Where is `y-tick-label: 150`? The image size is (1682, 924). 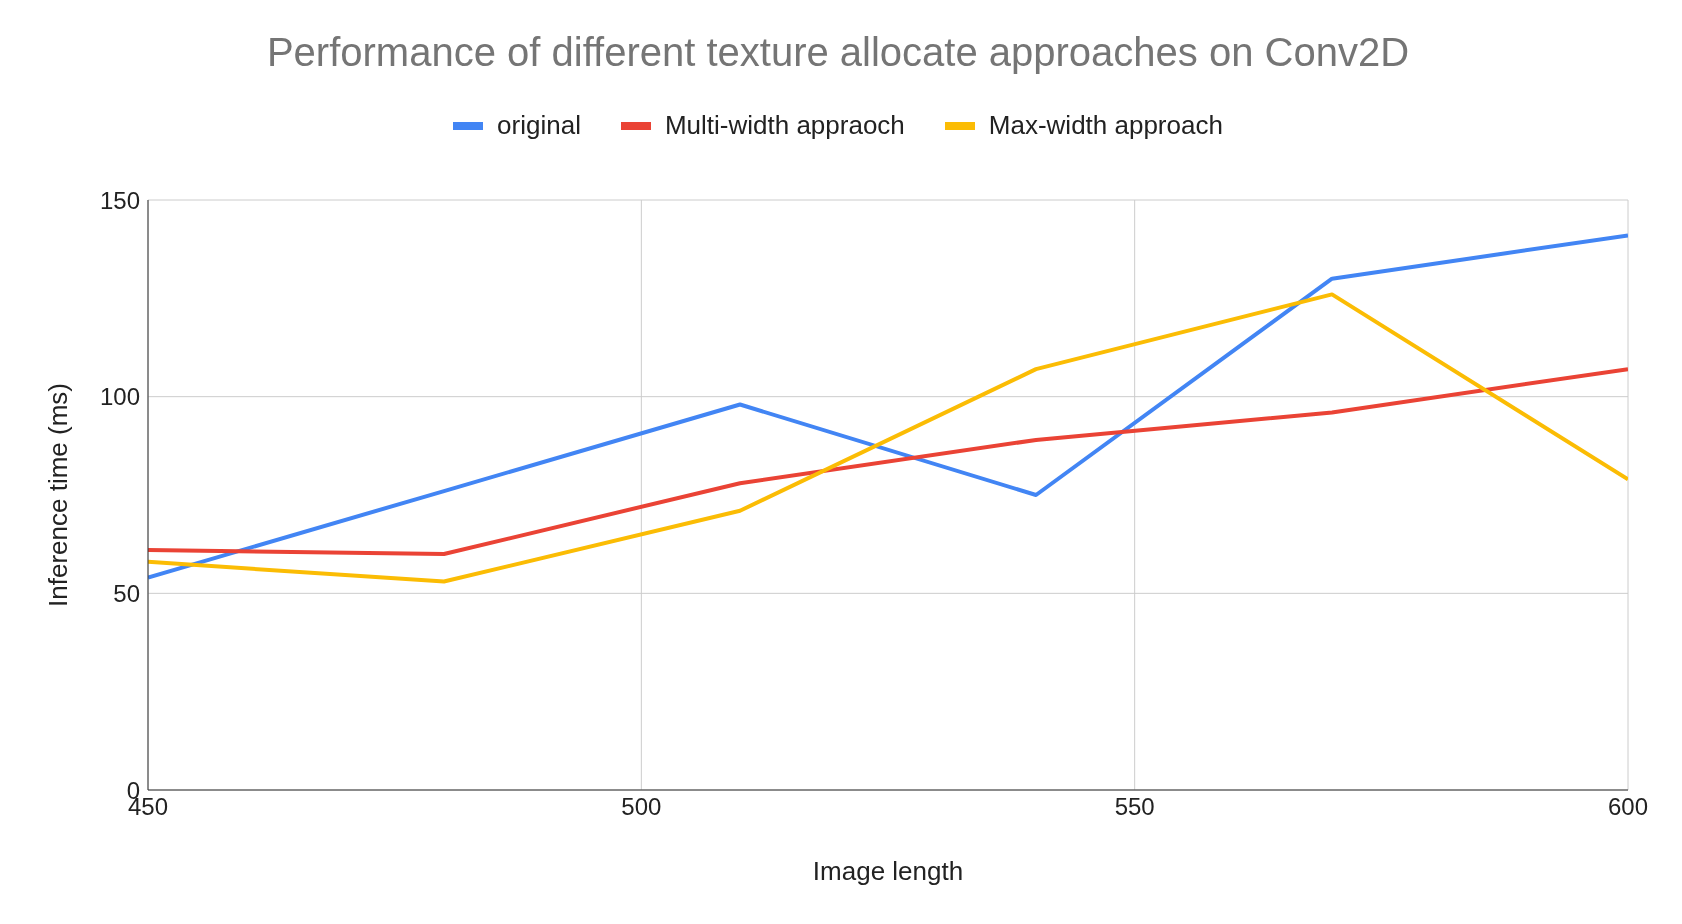 y-tick-label: 150 is located at coordinates (119, 200).